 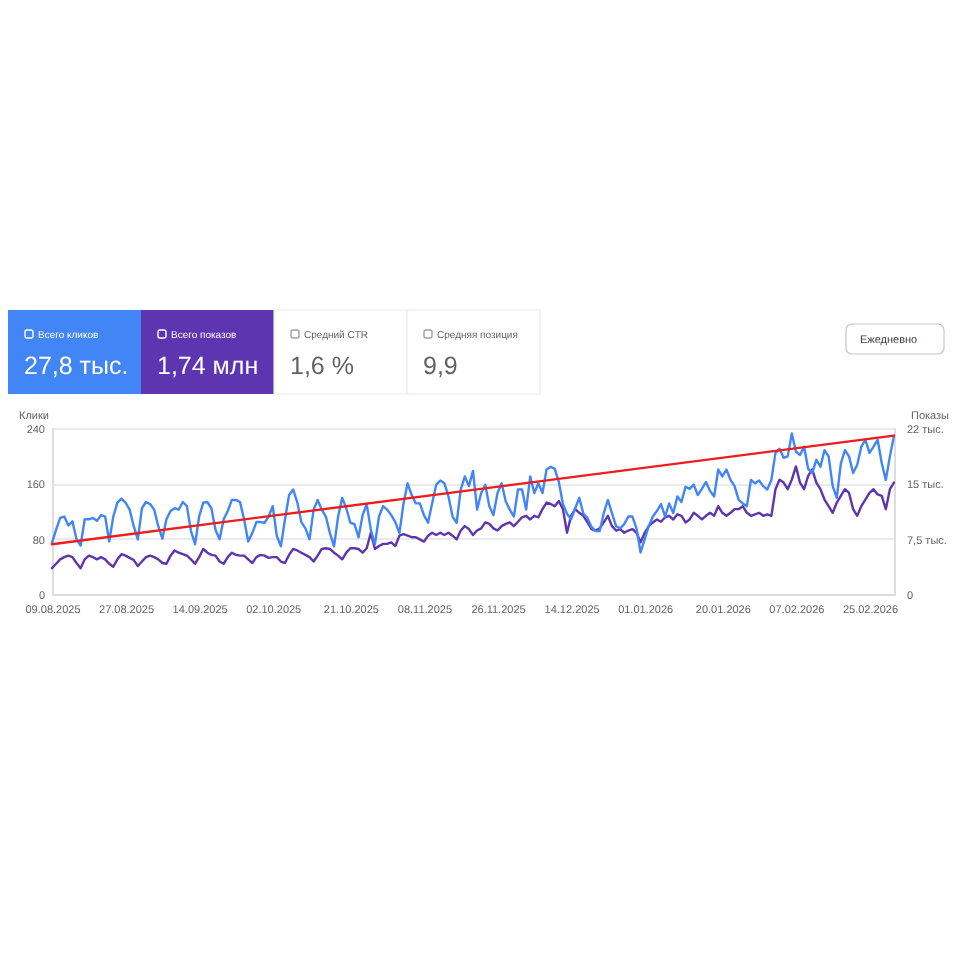 What do you see at coordinates (473, 517) in the screenshot?
I see `line-series` at bounding box center [473, 517].